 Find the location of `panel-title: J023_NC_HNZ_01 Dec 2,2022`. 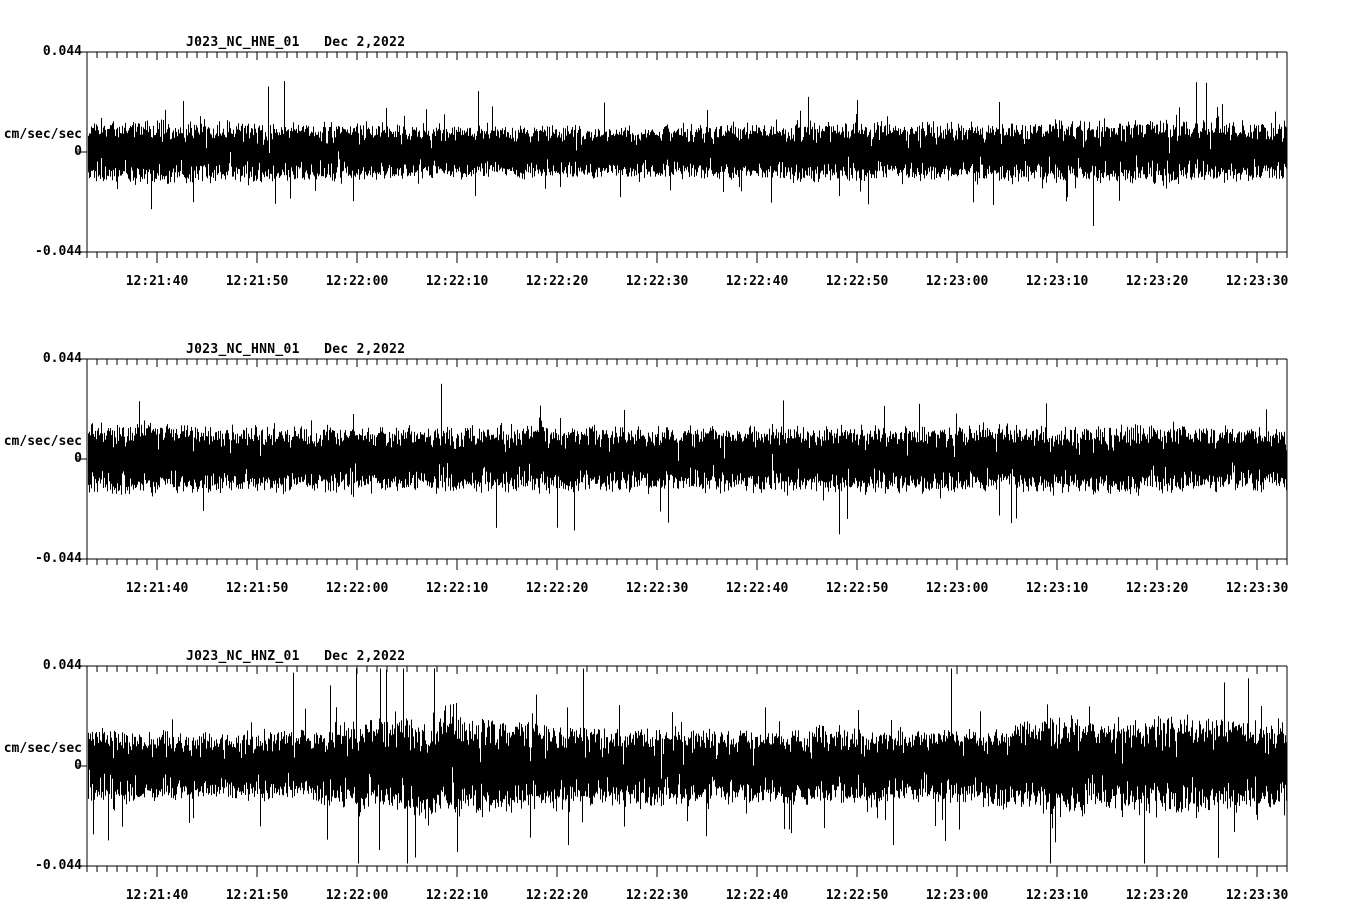

panel-title: J023_NC_HNZ_01 Dec 2,2022 is located at coordinates (296, 656).